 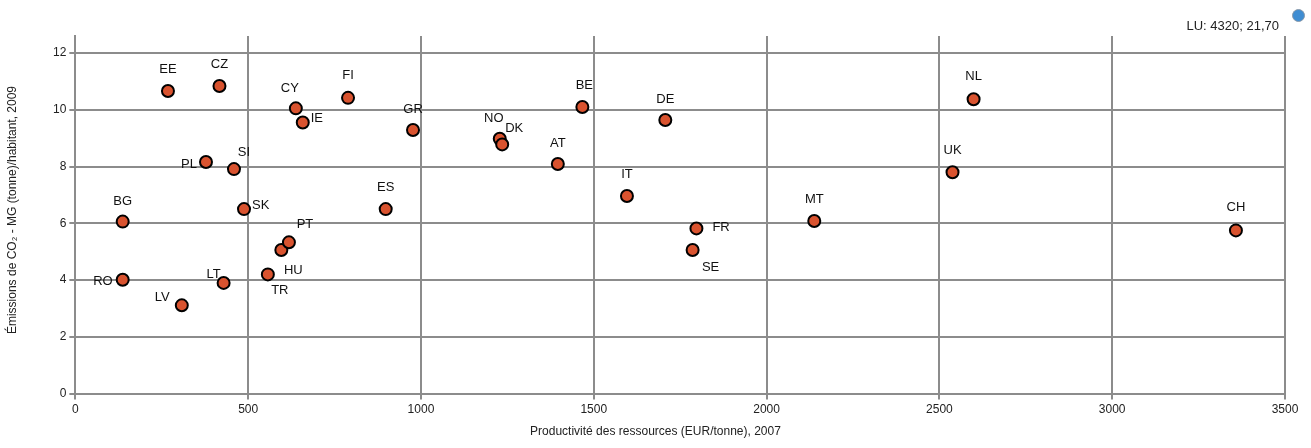 I want to click on annotation: HU, so click(x=293, y=269).